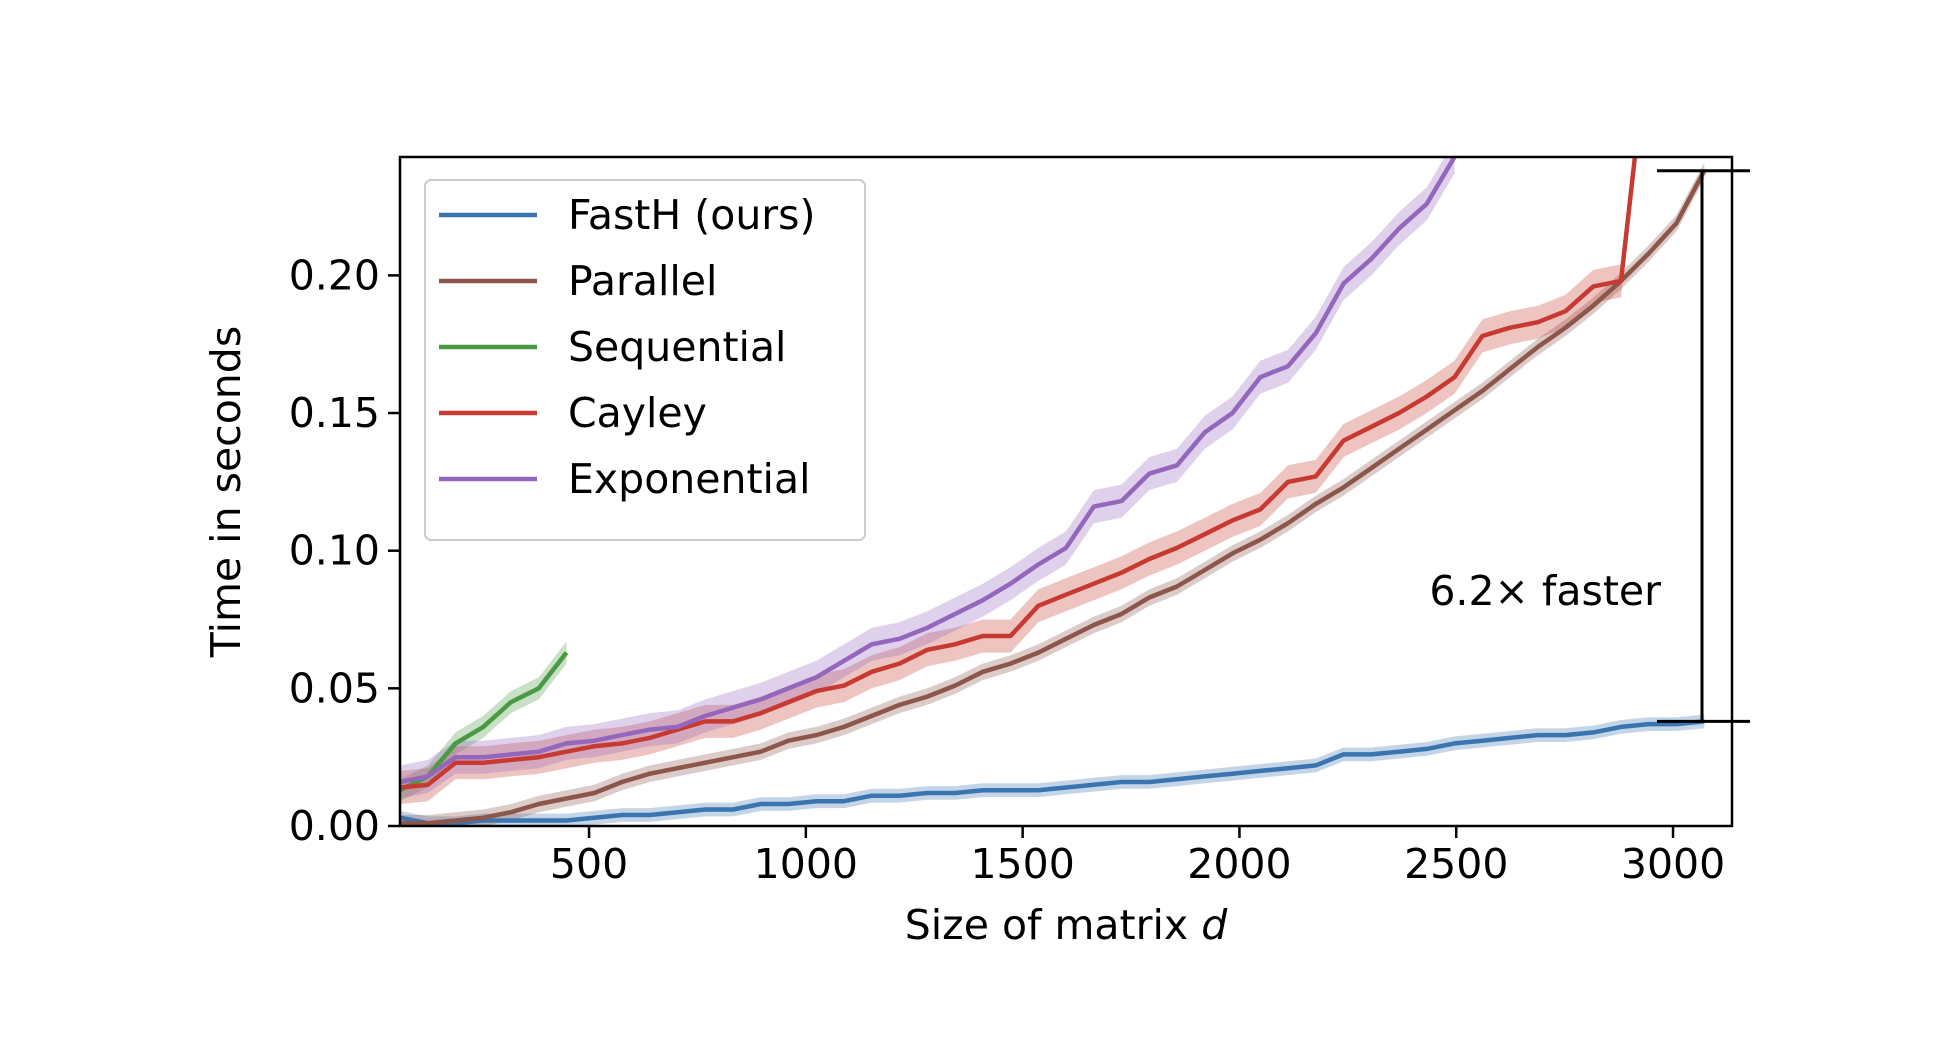  What do you see at coordinates (1545, 591) in the screenshot?
I see `speedup-annotation-text: 6.2× faster` at bounding box center [1545, 591].